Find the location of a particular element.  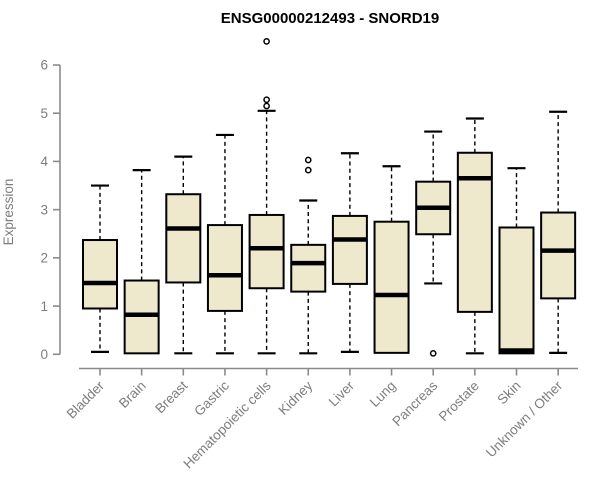

box-group-unknown-other is located at coordinates (558, 232).